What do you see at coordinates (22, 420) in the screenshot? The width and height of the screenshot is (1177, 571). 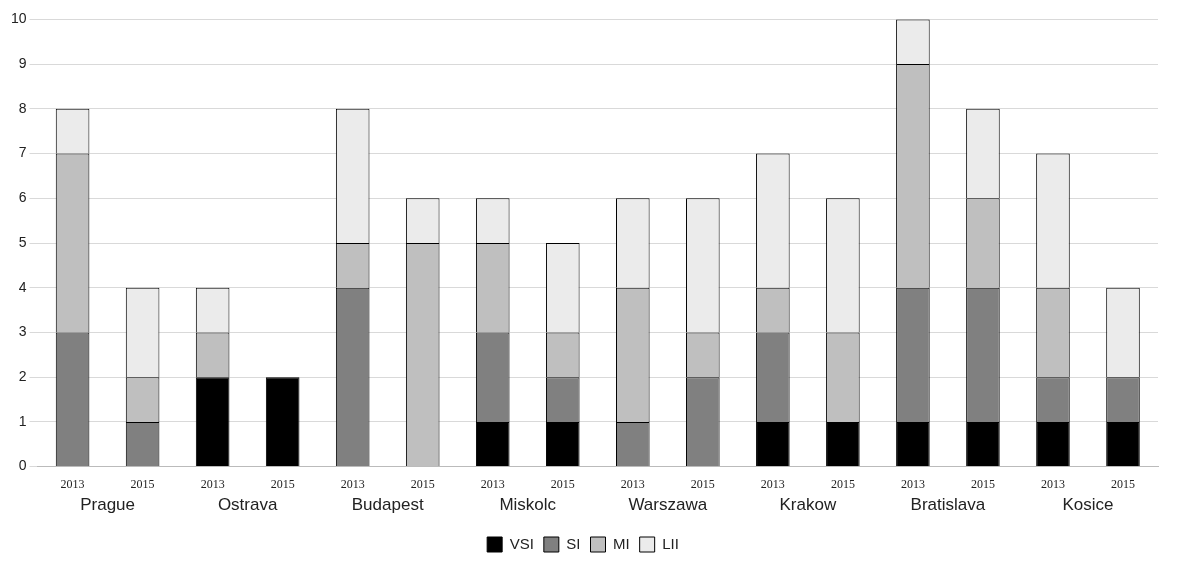 I see `y-tick-label: 1` at bounding box center [22, 420].